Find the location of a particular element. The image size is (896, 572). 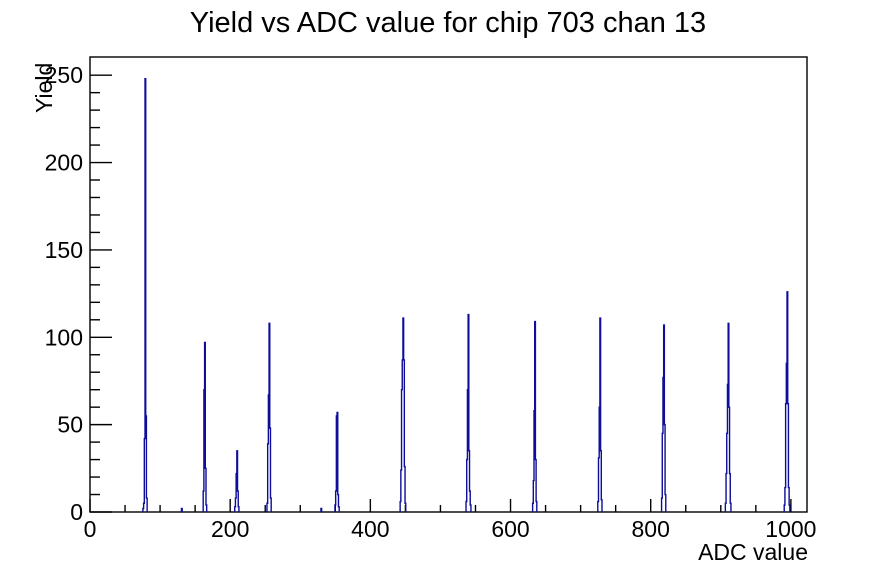

x-tick-label: 200 is located at coordinates (230, 529).